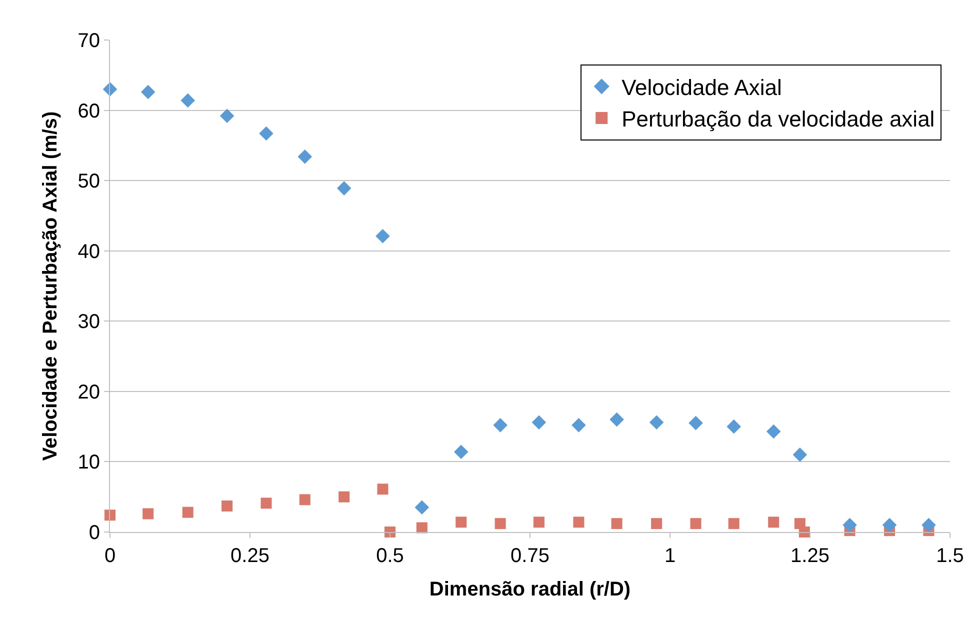 The image size is (976, 632). I want to click on x-tick-label: 1.25, so click(810, 556).